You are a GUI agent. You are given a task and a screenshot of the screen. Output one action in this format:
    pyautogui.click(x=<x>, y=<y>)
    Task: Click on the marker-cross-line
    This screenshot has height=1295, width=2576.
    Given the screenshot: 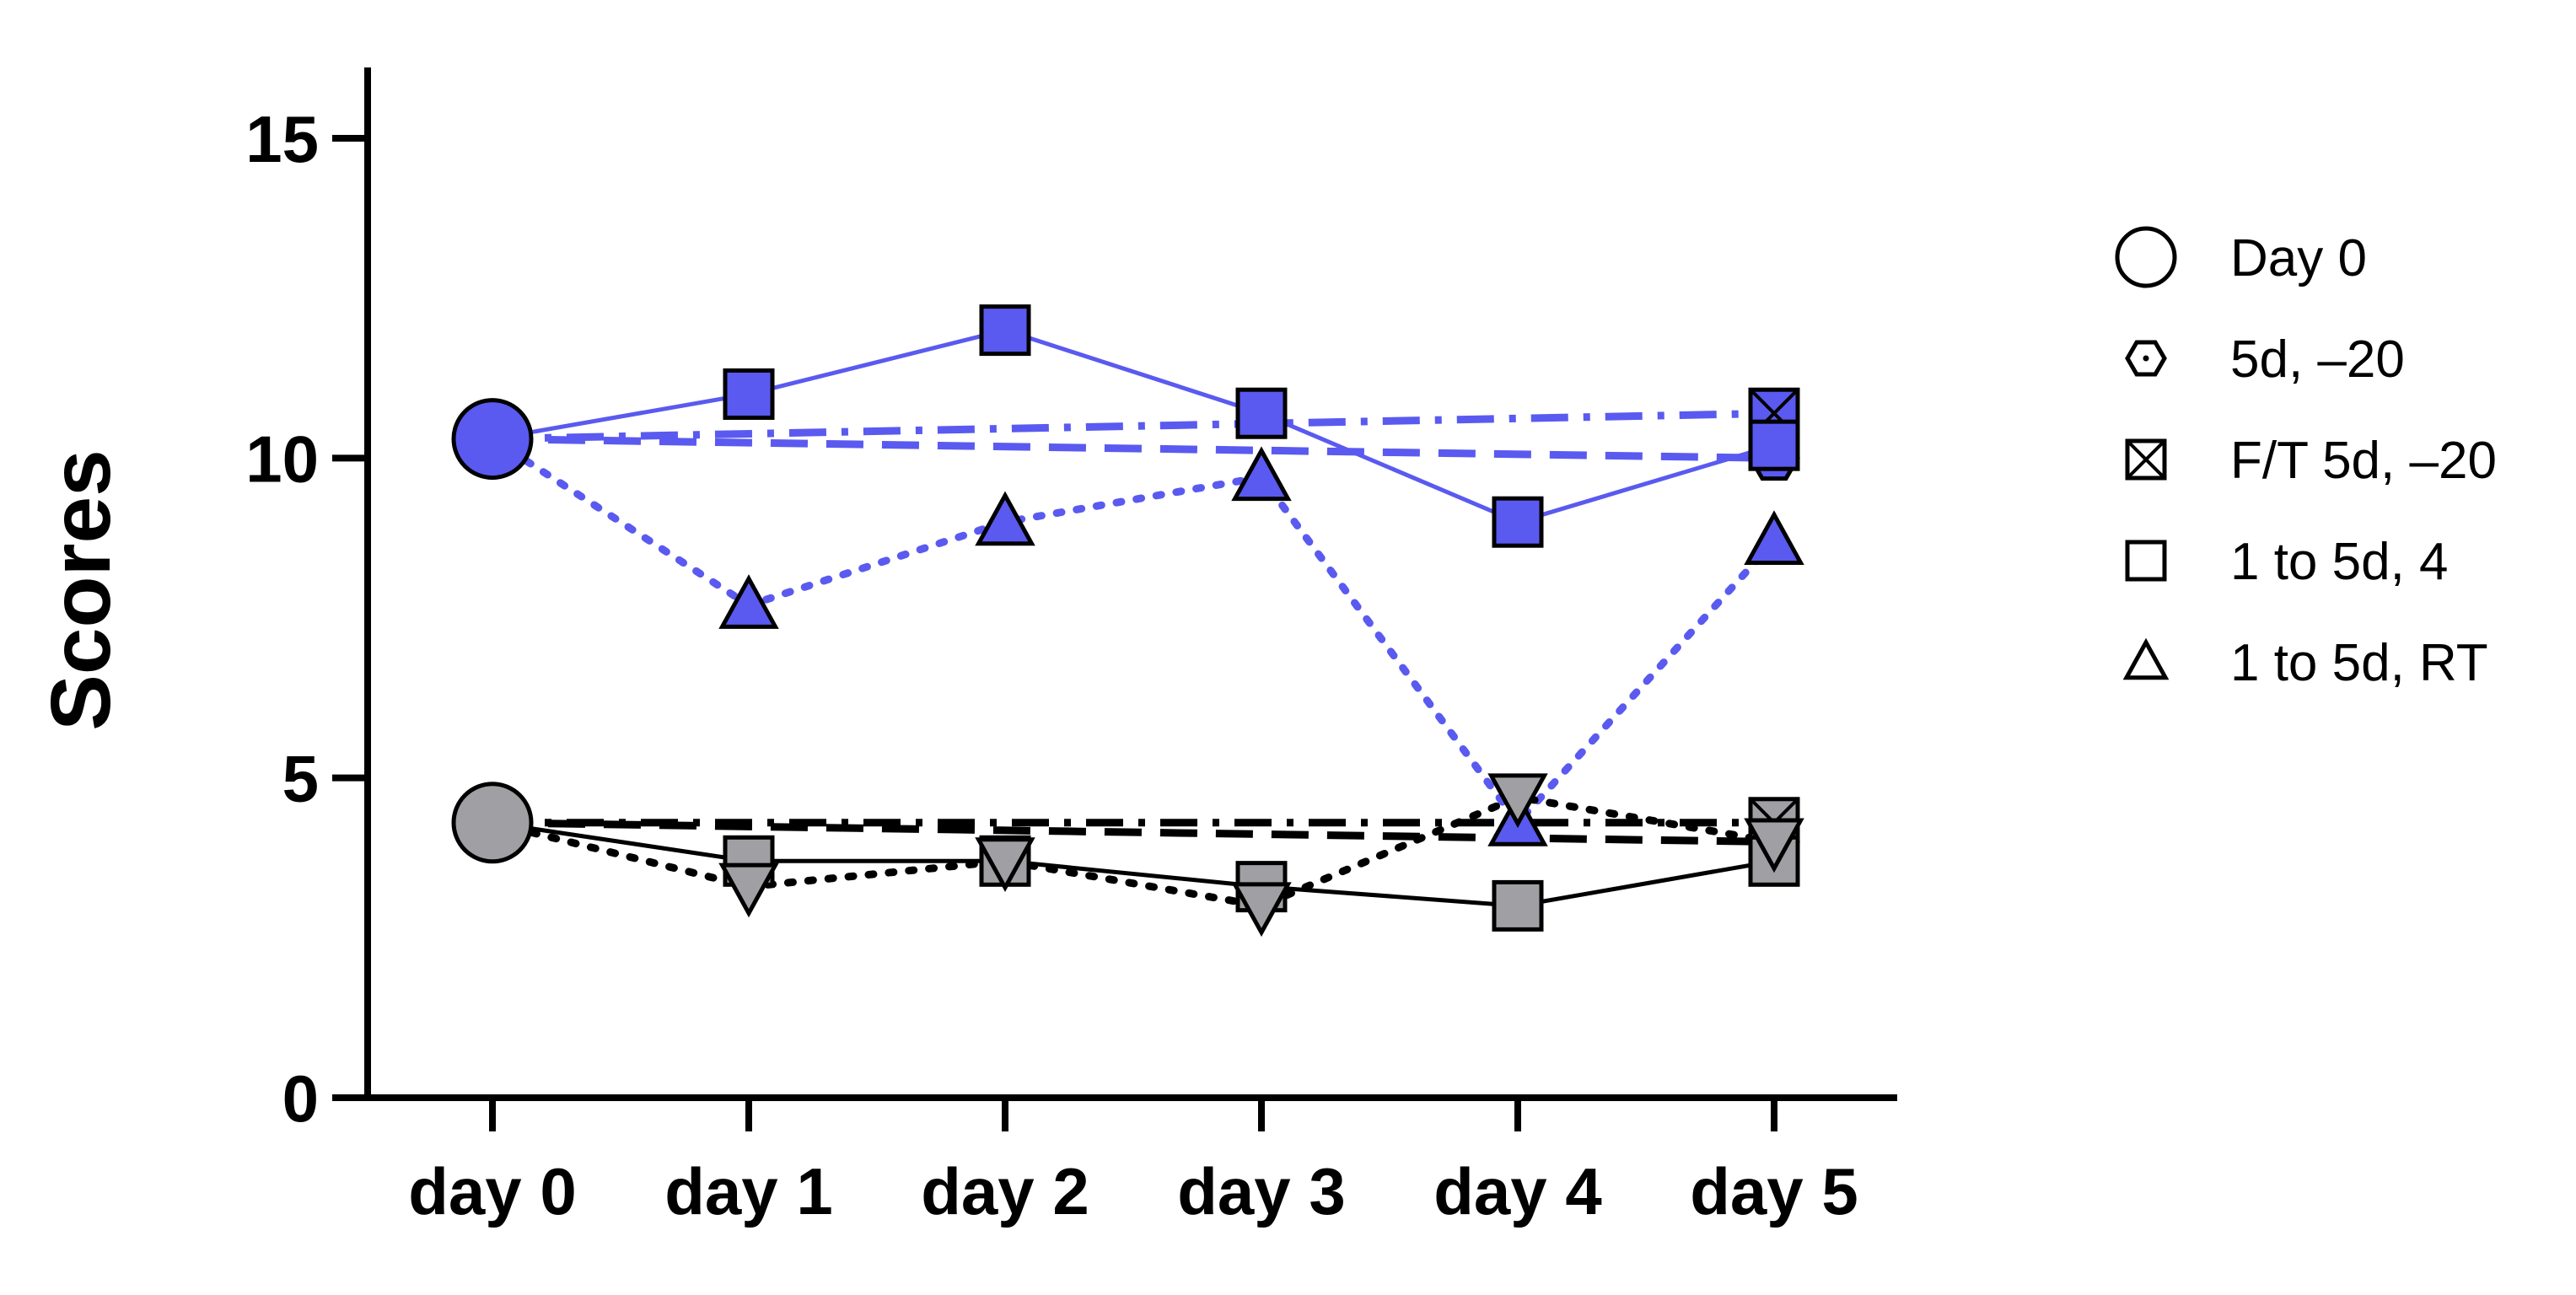 What is the action you would take?
    pyautogui.click(x=2146, y=459)
    